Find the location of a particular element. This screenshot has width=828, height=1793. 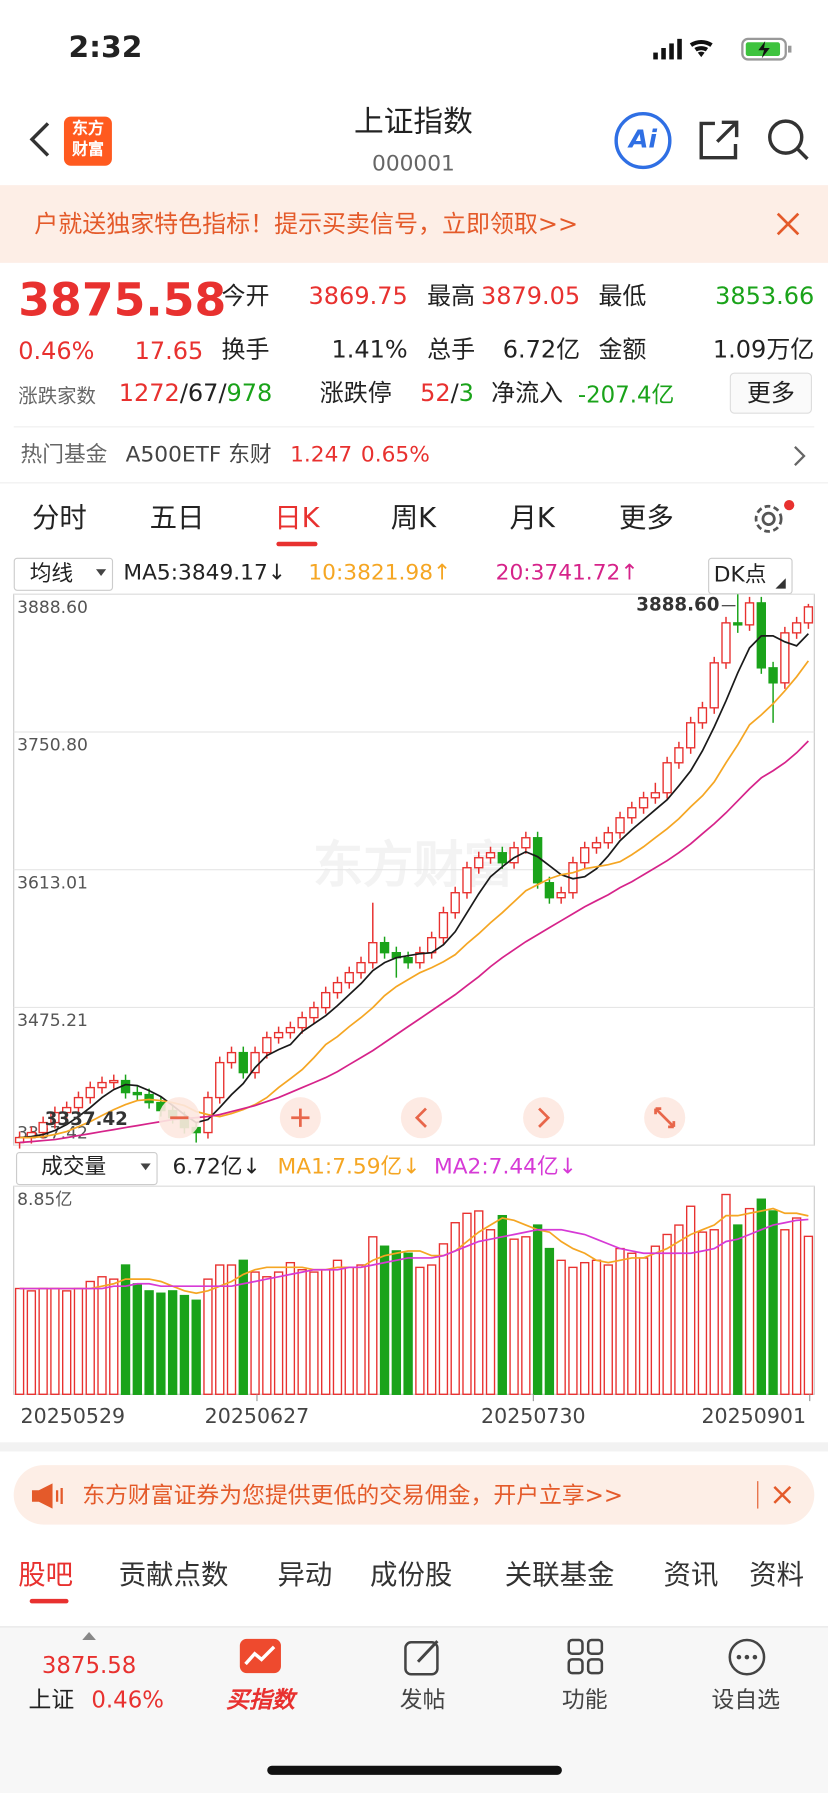

period-tab: 五日 is located at coordinates (177, 517).